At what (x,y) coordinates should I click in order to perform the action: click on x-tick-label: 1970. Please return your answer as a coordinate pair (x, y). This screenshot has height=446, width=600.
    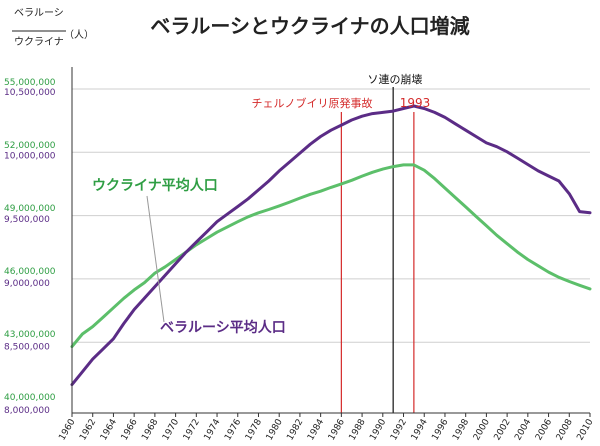
    Looking at the image, I should click on (171, 429).